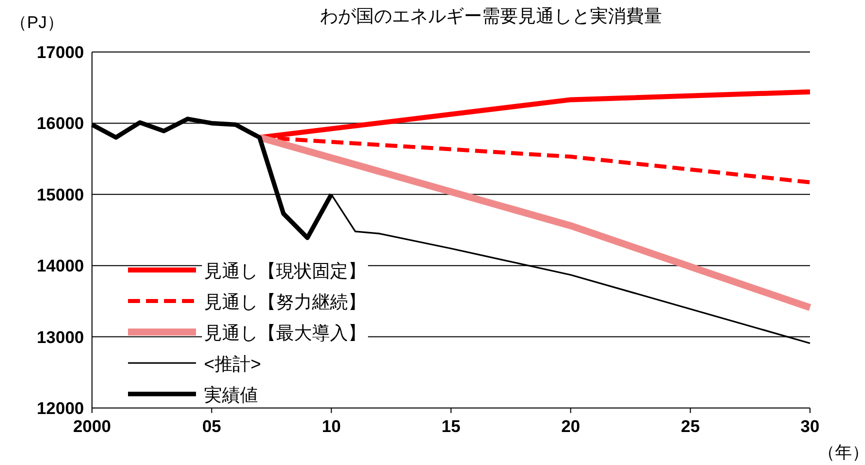 Image resolution: width=865 pixels, height=465 pixels. What do you see at coordinates (231, 395) in the screenshot?
I see `legend-label: 実績値` at bounding box center [231, 395].